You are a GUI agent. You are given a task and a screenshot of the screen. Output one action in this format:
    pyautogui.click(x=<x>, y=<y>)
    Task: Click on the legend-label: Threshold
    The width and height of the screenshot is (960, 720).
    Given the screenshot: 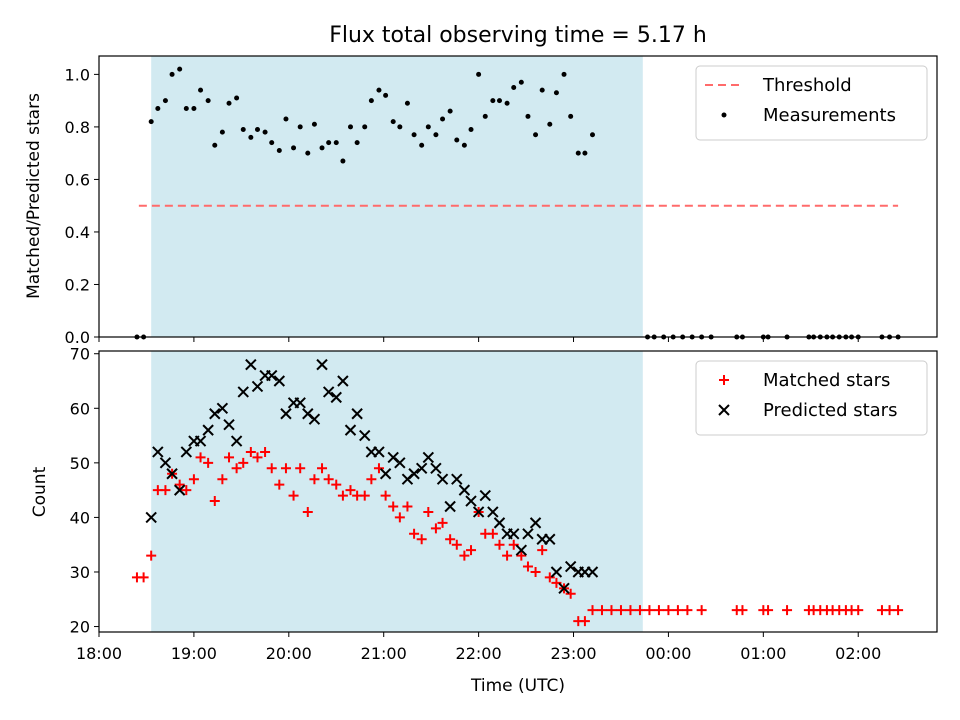 What is the action you would take?
    pyautogui.click(x=807, y=85)
    